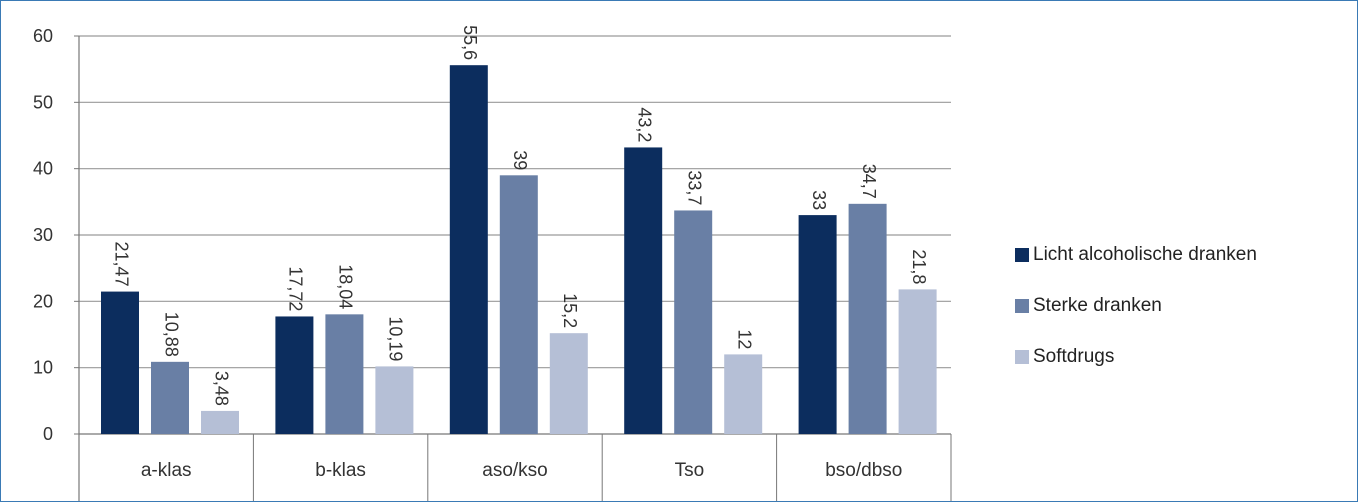 The width and height of the screenshot is (1358, 503). I want to click on data-label: 21,47, so click(121, 264).